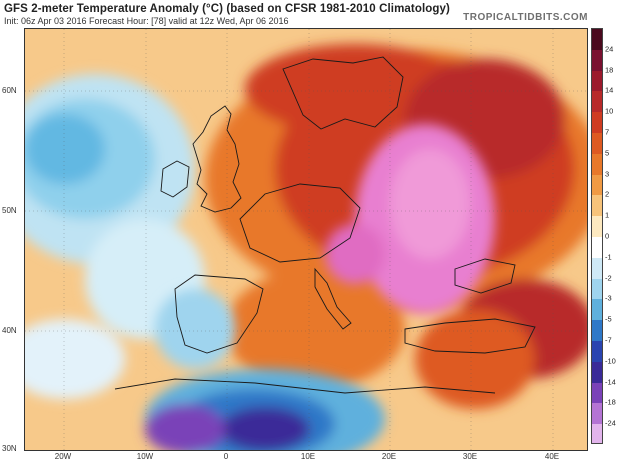 This screenshot has height=461, width=624. What do you see at coordinates (308, 456) in the screenshot?
I see `lon-label-10e: 10E` at bounding box center [308, 456].